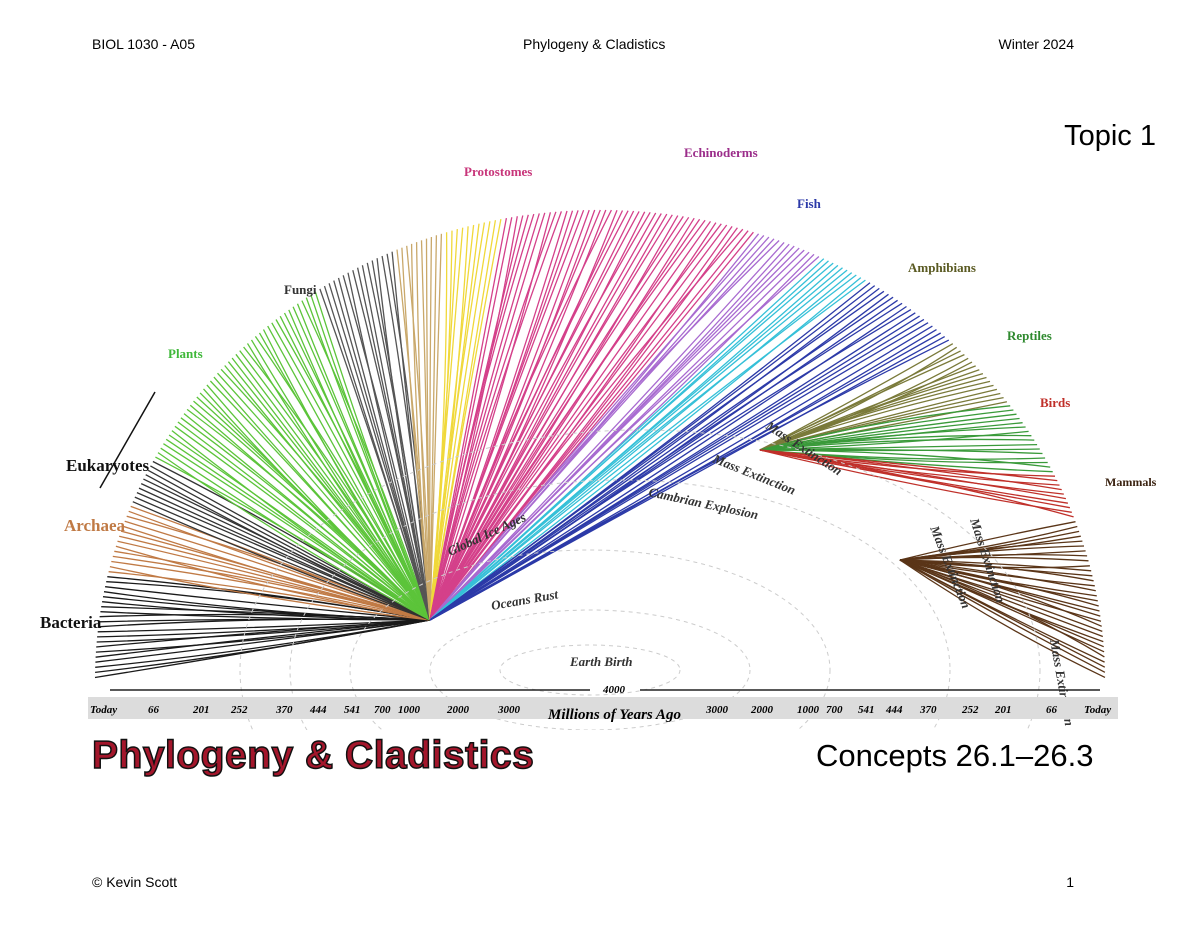  What do you see at coordinates (808, 710) in the screenshot?
I see `timeline-tick-right: 1000` at bounding box center [808, 710].